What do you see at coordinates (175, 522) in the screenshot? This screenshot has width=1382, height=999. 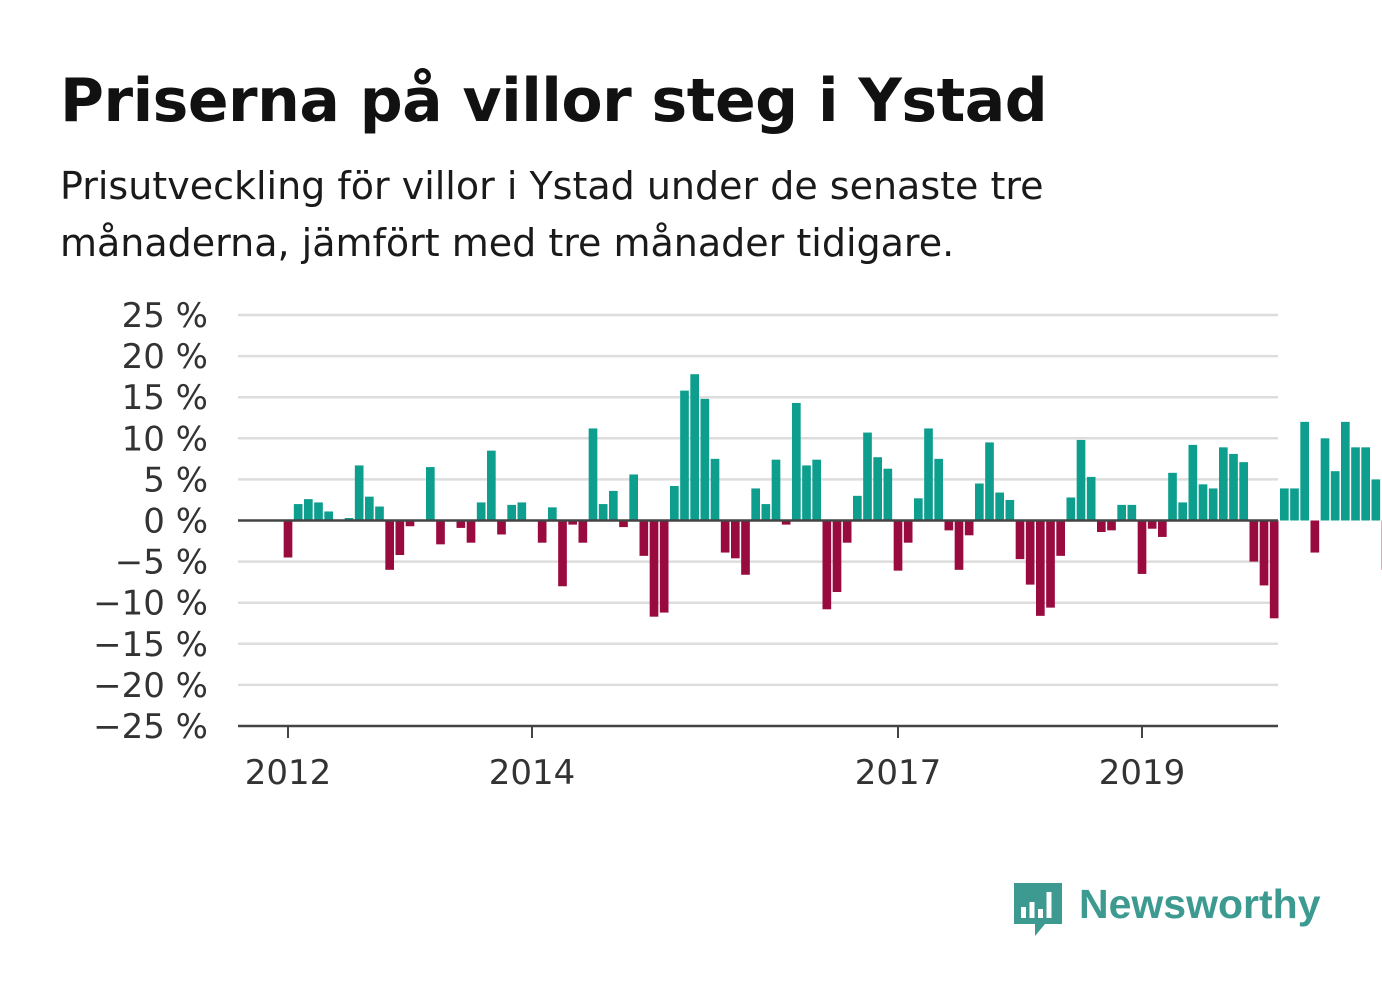 I see `y-tick-label: 0 %` at bounding box center [175, 522].